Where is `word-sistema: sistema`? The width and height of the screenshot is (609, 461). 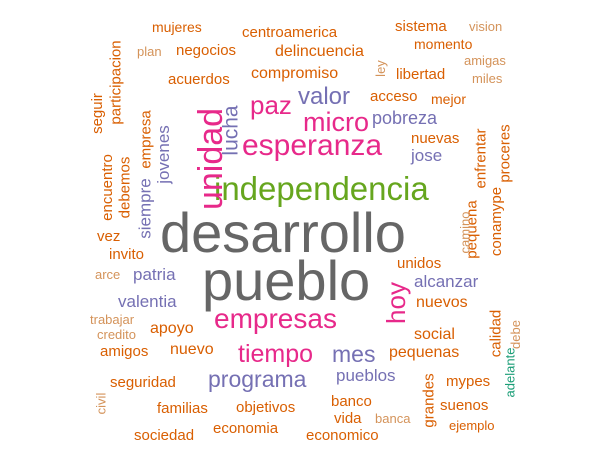
word-sistema: sistema is located at coordinates (421, 26).